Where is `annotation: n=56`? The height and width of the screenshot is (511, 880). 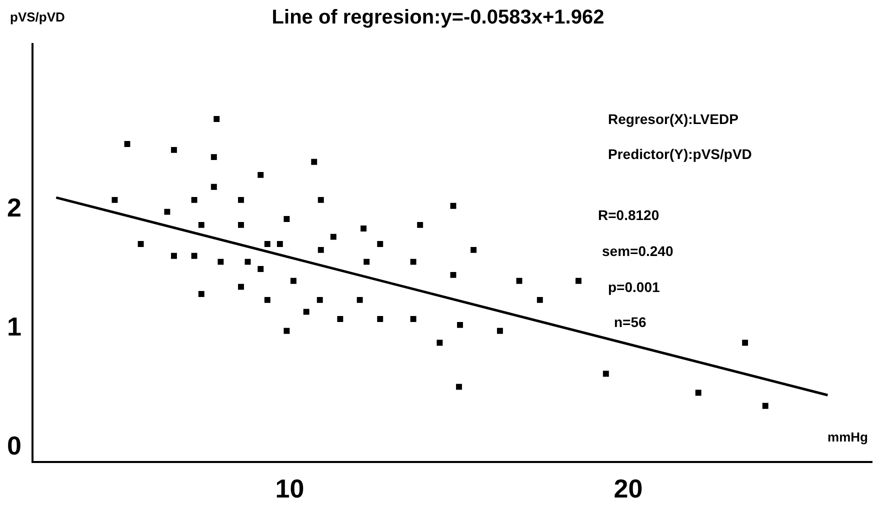
annotation: n=56 is located at coordinates (630, 322).